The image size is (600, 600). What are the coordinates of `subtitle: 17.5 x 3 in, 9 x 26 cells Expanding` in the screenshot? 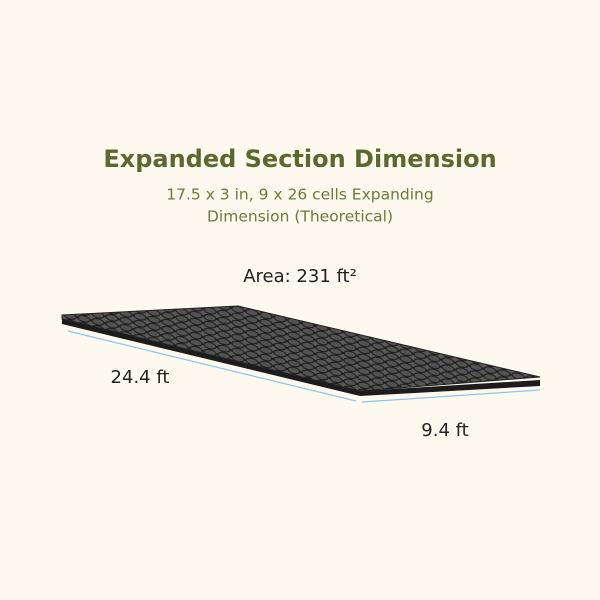 It's located at (299, 195).